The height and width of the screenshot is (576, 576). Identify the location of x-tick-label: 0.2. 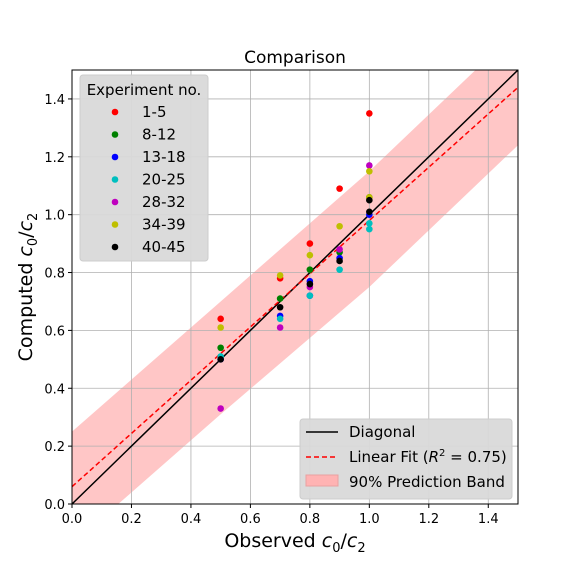
(131, 519).